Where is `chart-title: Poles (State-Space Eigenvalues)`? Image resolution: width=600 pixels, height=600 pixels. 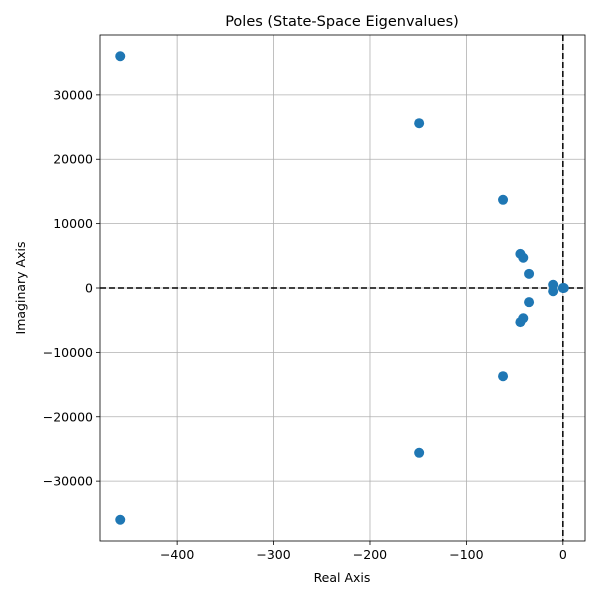 chart-title: Poles (State-Space Eigenvalues) is located at coordinates (342, 22).